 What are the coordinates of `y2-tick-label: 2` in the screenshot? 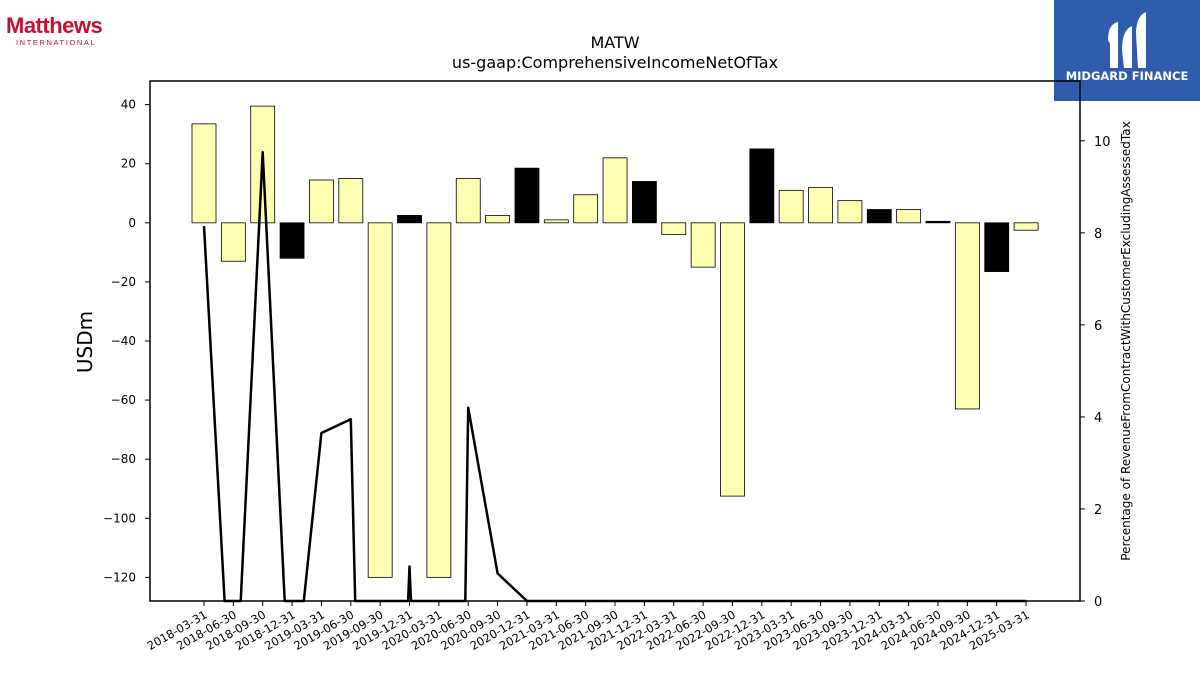 It's located at (1098, 510).